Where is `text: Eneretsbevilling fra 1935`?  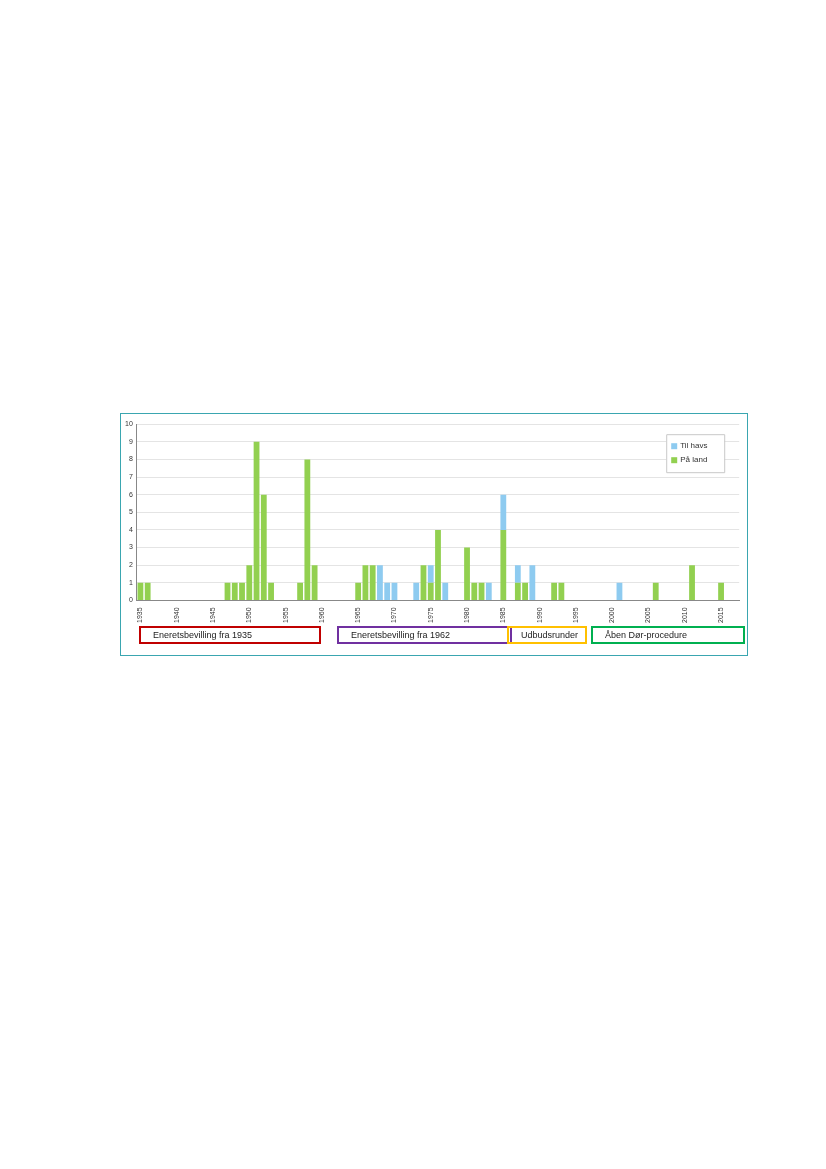 text: Eneretsbevilling fra 1935 is located at coordinates (230, 635).